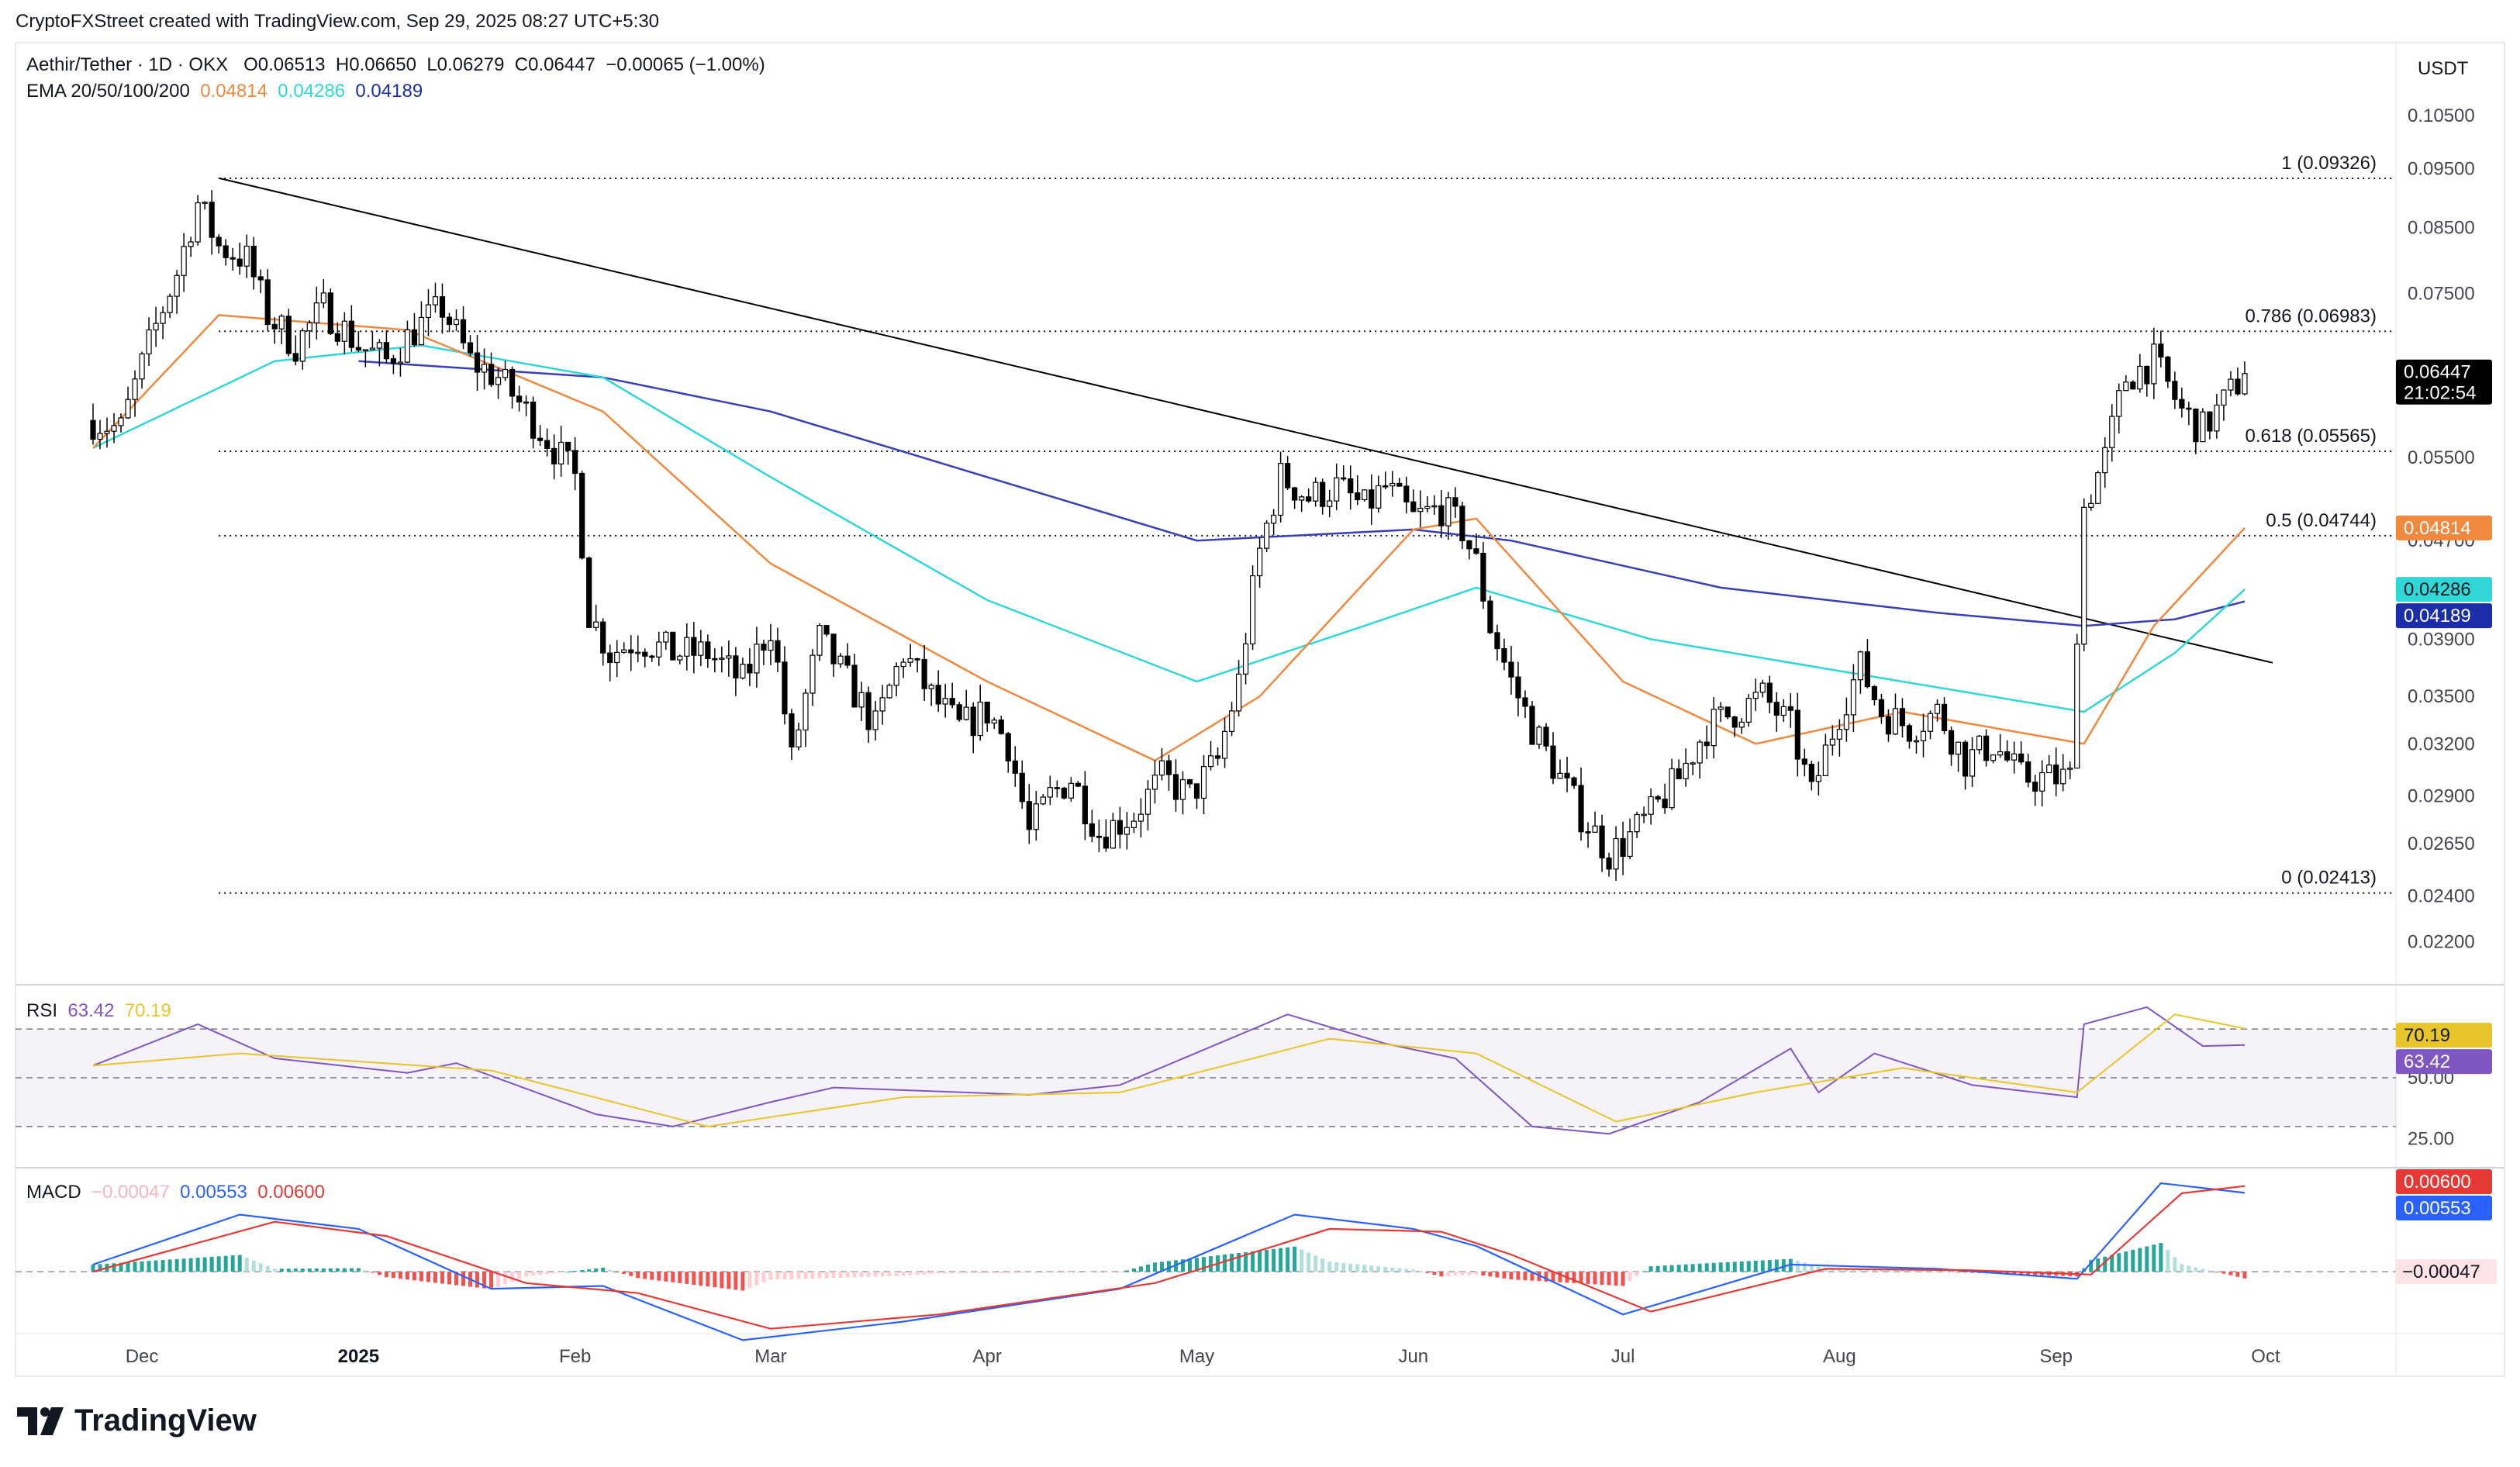  Describe the element at coordinates (1196, 1356) in the screenshot. I see `time-axis-label: May` at that location.